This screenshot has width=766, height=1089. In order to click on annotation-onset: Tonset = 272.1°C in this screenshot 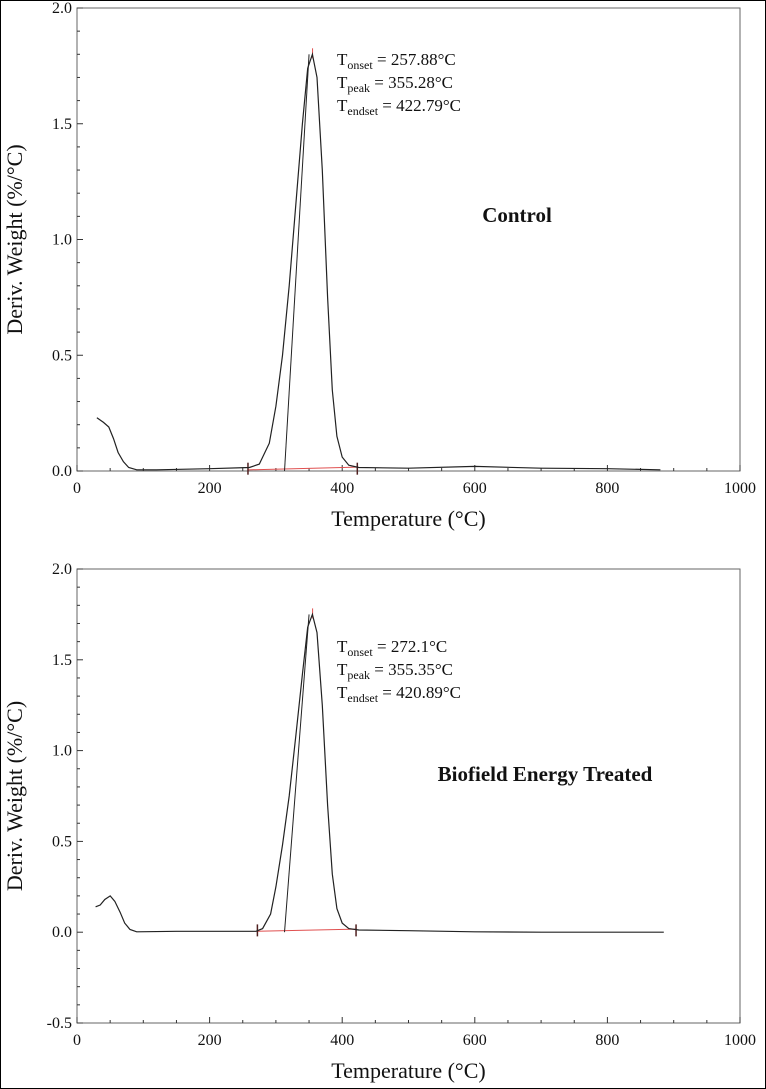, I will do `click(392, 648)`.